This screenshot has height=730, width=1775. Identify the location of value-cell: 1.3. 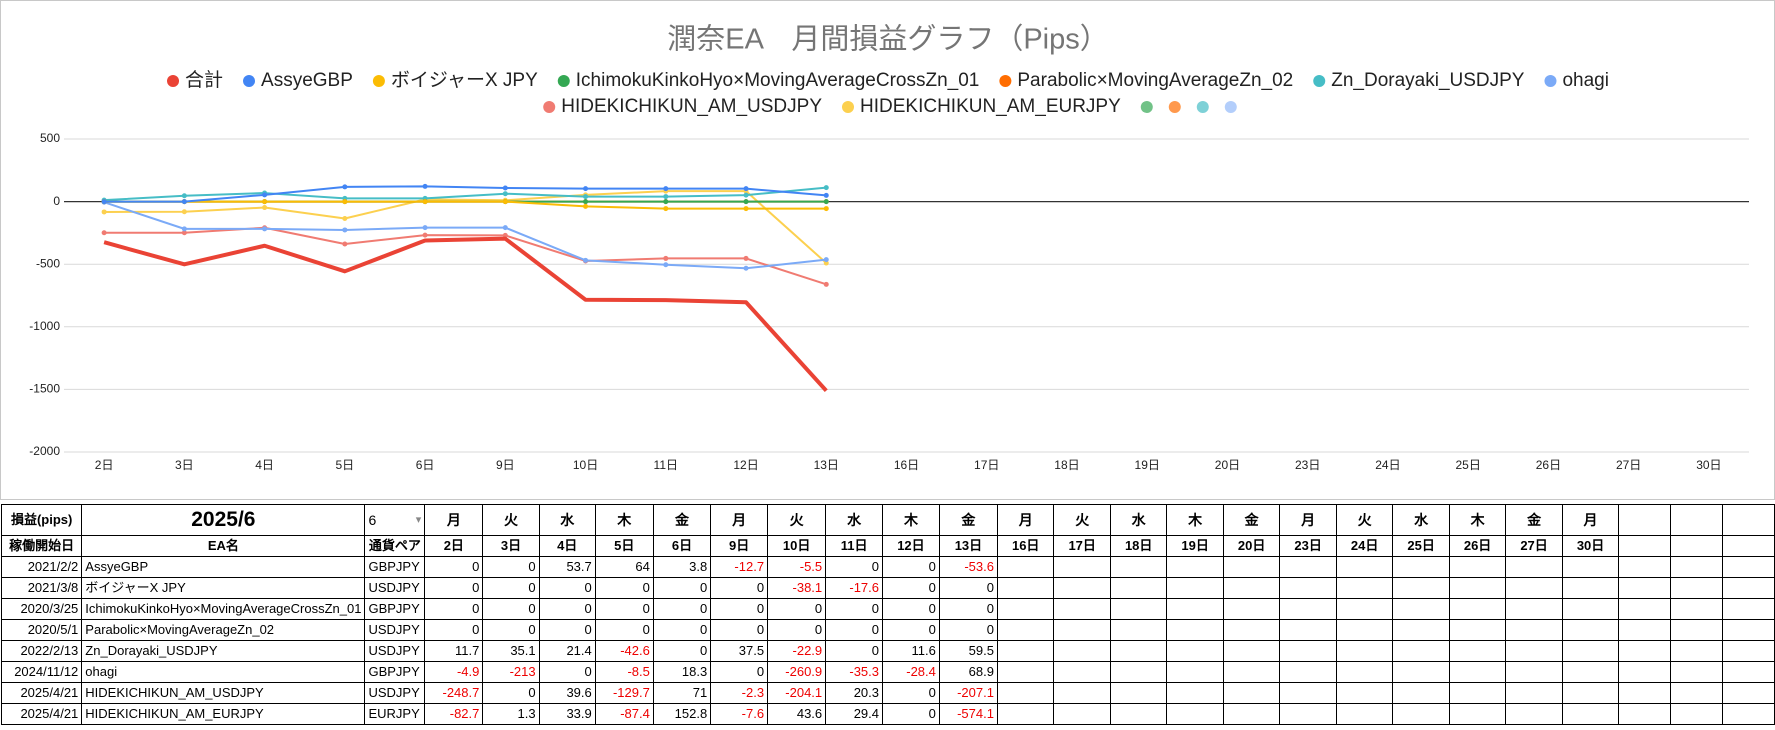
(511, 714).